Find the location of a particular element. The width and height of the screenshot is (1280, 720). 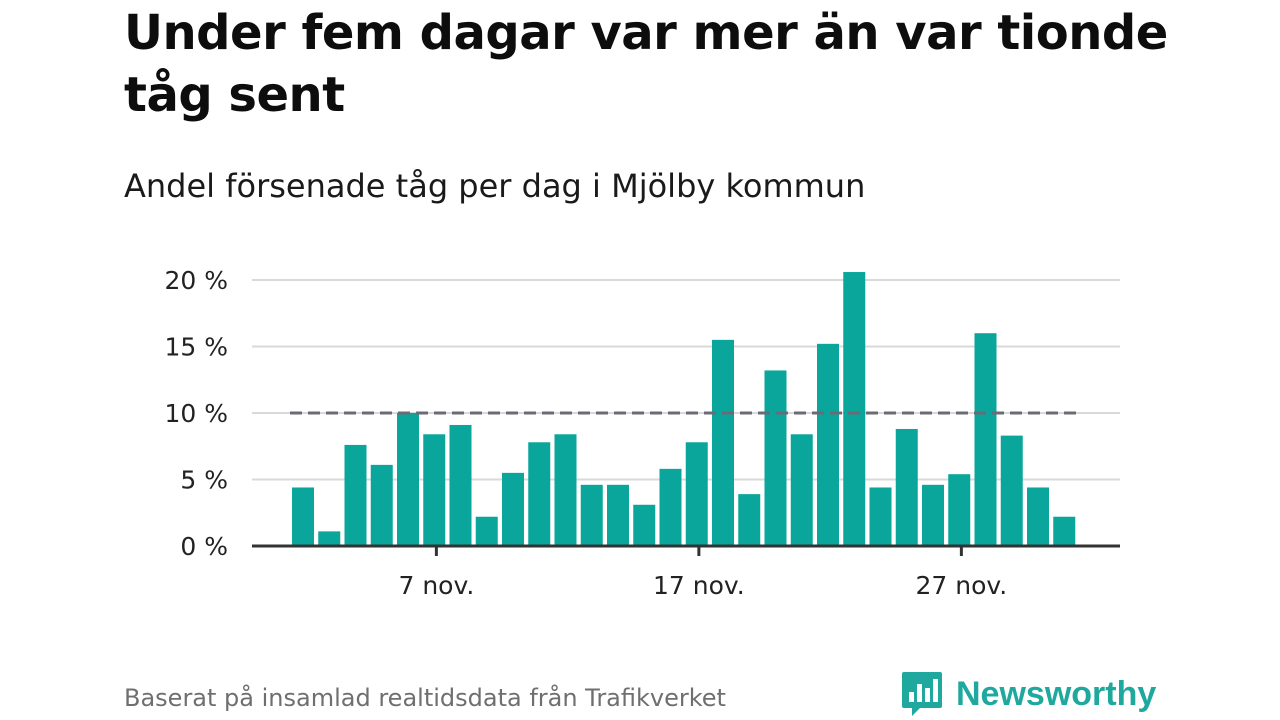

y-tick-label: 5 % is located at coordinates (204, 480).